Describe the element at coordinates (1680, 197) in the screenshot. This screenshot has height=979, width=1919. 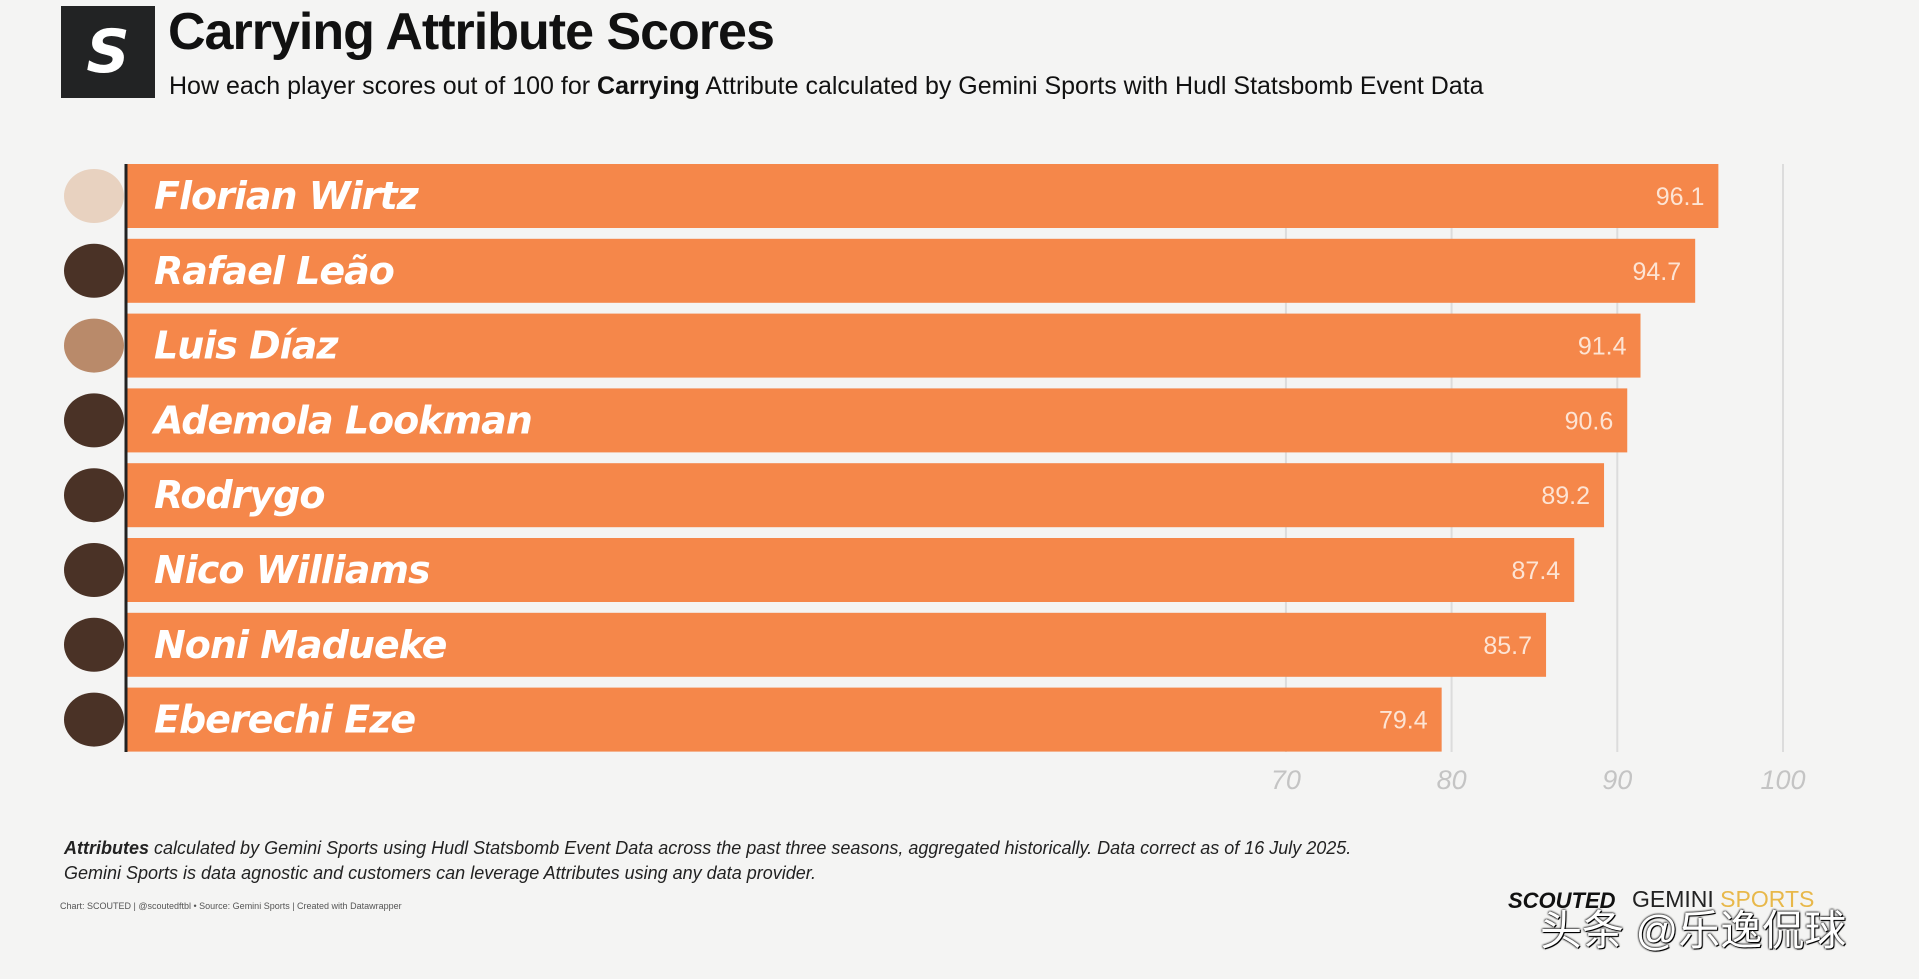
I see `value-label: 96.1` at that location.